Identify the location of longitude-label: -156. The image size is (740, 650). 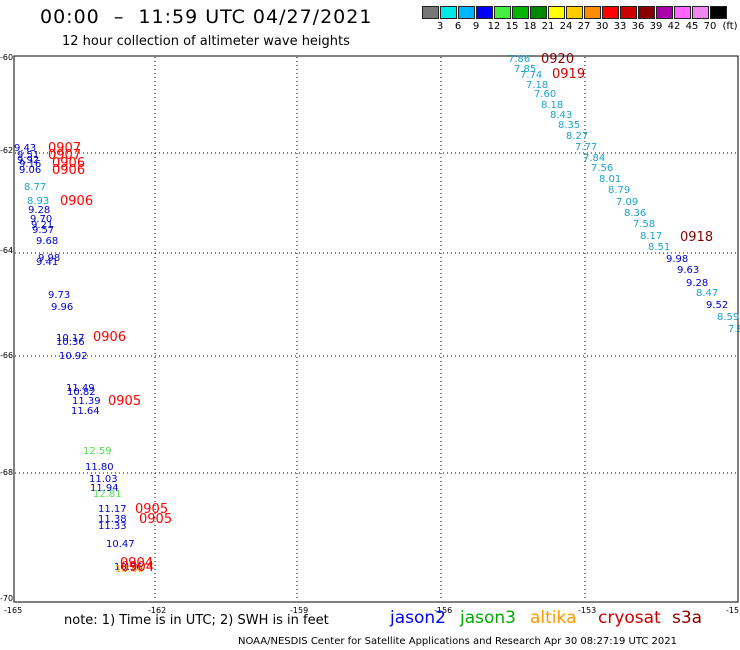
(443, 610).